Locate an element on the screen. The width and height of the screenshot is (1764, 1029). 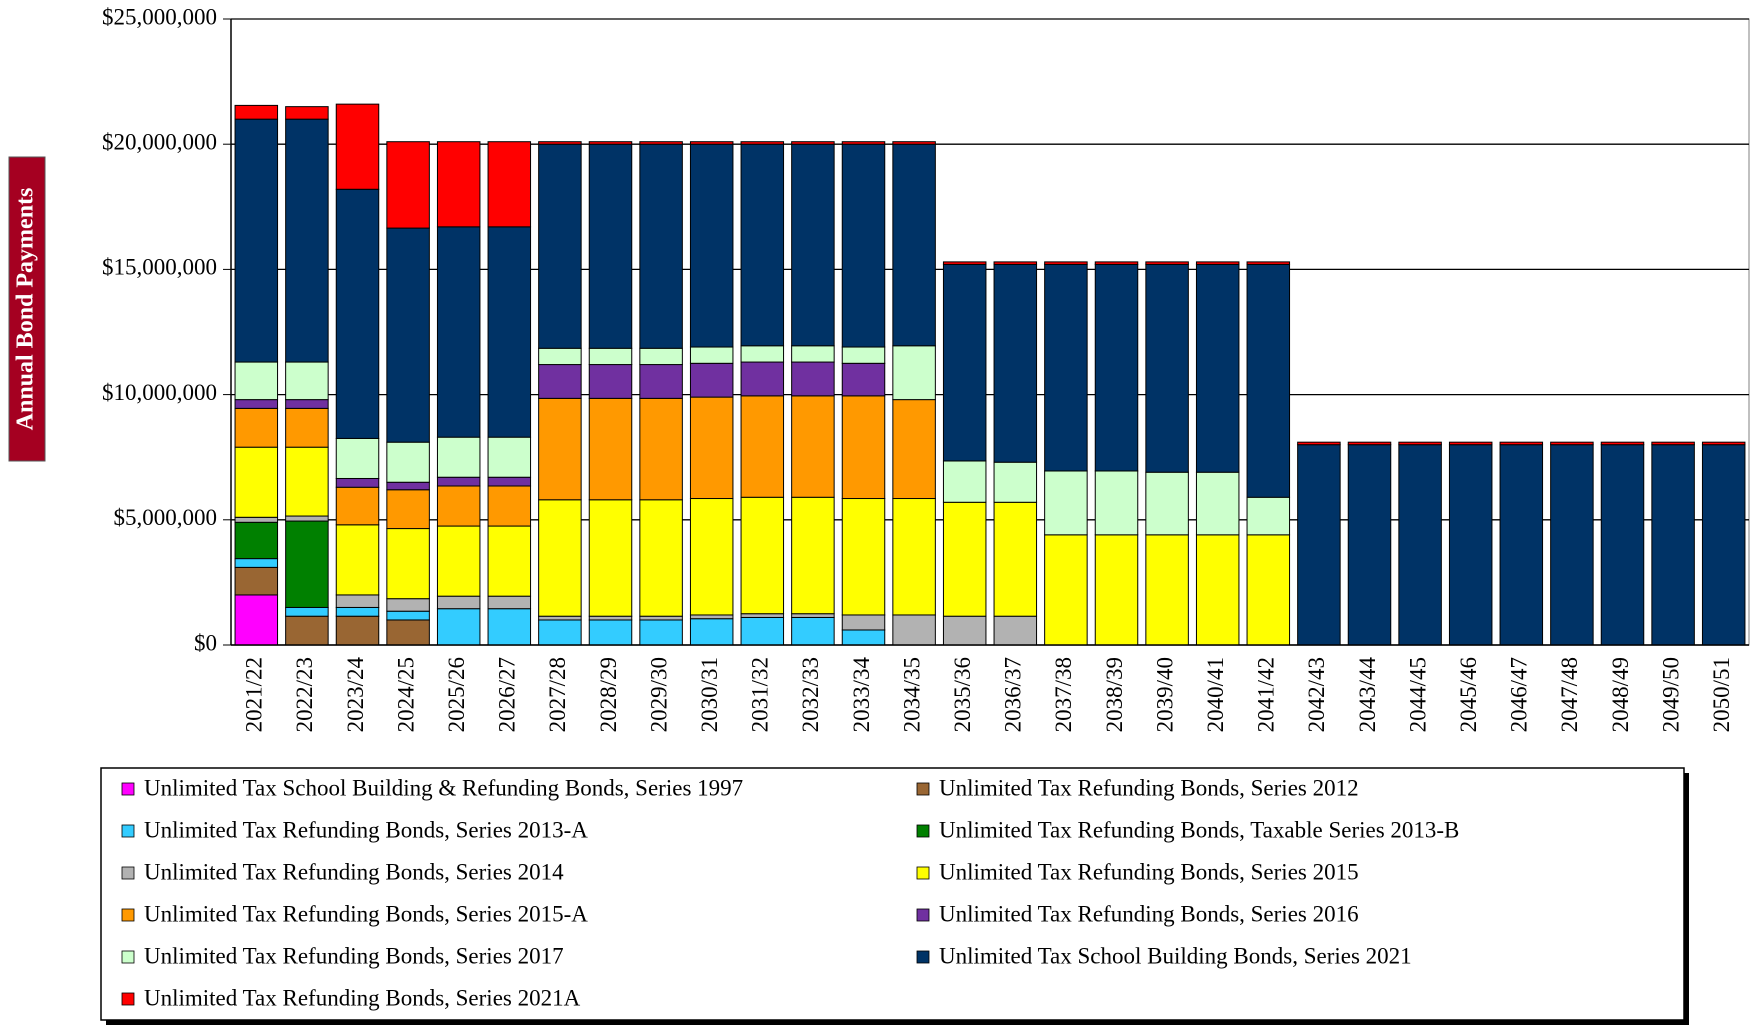
x-tick-label: 2049/50 is located at coordinates (1670, 694).